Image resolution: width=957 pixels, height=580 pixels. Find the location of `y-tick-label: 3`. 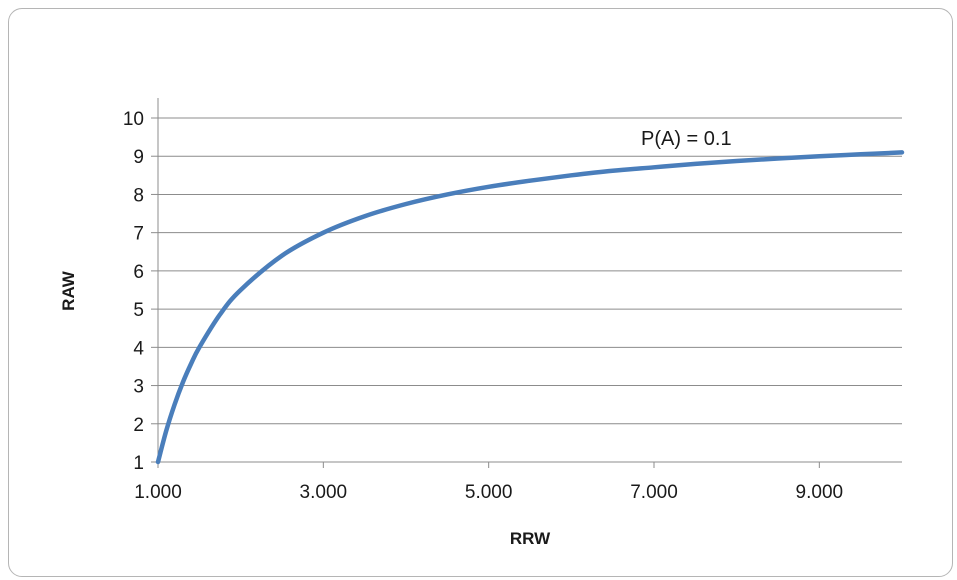

y-tick-label: 3 is located at coordinates (138, 387).